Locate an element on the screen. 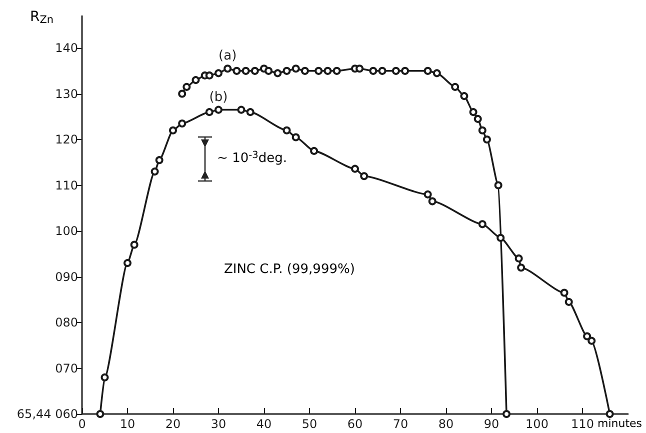 The width and height of the screenshot is (646, 433). x-tick-label: 40 is located at coordinates (264, 424).